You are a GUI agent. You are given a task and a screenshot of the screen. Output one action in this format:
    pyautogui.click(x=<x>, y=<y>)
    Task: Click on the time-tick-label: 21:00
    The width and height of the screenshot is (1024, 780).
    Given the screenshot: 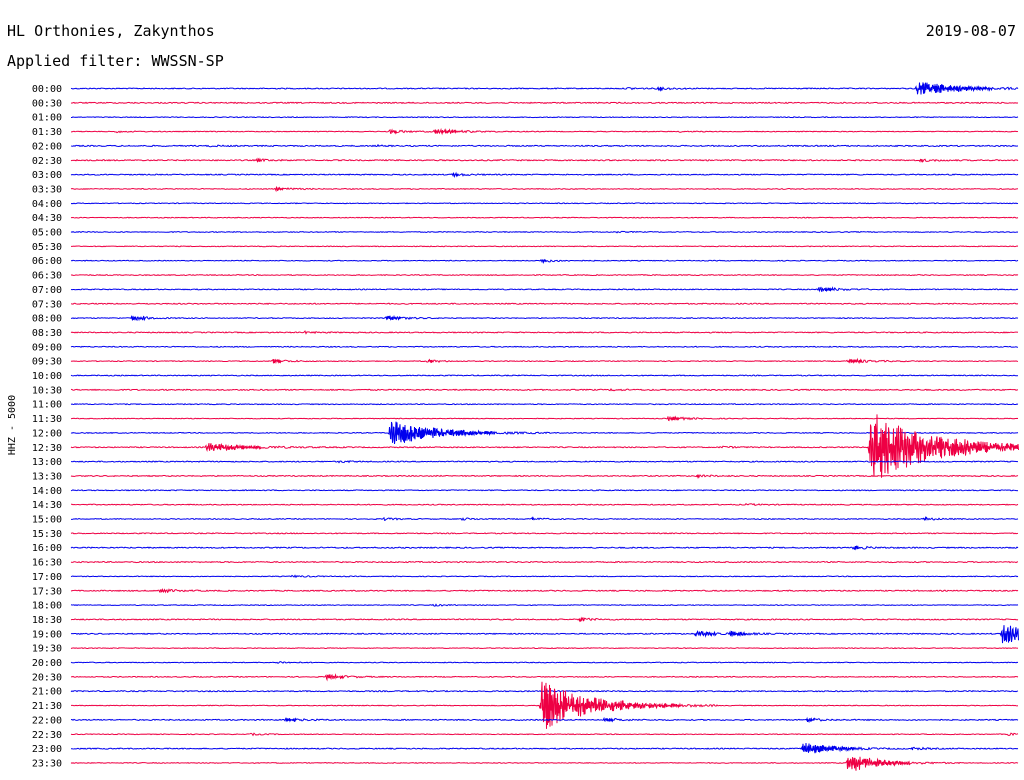 What is the action you would take?
    pyautogui.click(x=47, y=692)
    